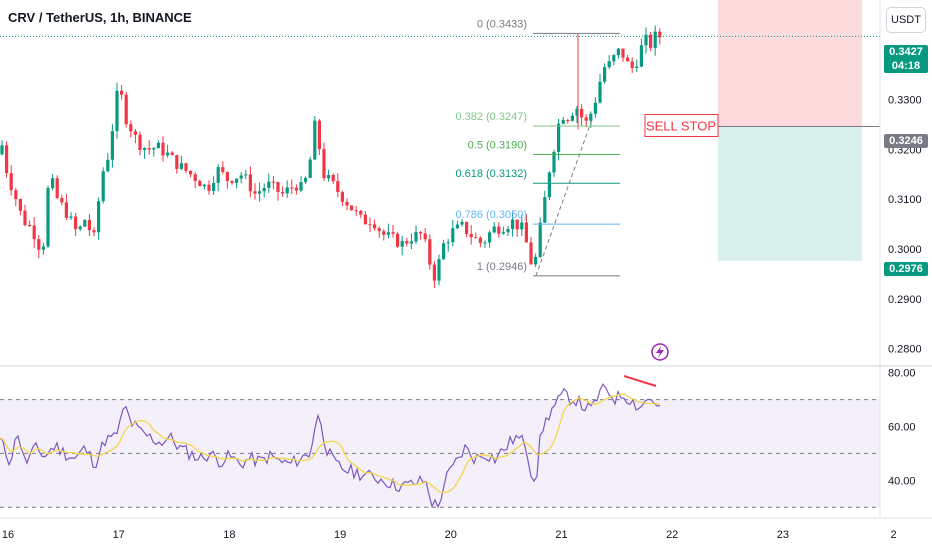  Describe the element at coordinates (905, 200) in the screenshot. I see `price-tick-label: 0.3100` at that location.